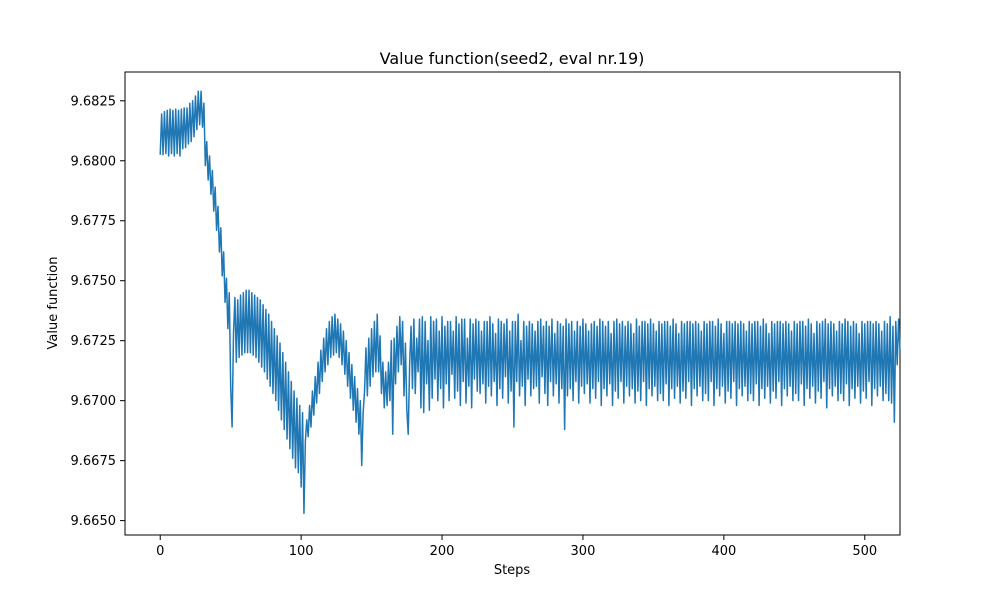  I want to click on chart-title: Value function(seed2, eval nr.19), so click(512, 58).